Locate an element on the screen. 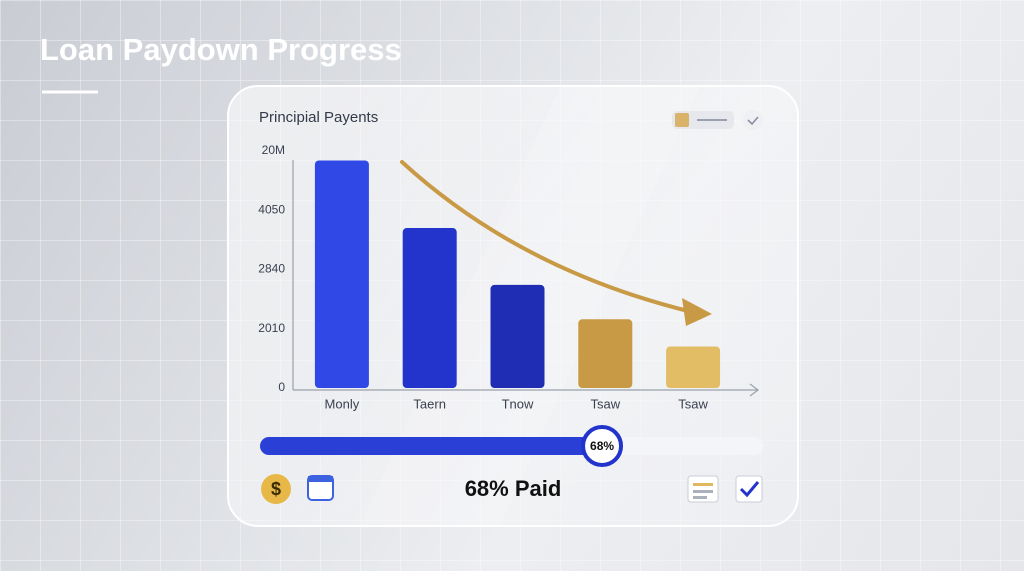 Image resolution: width=1024 pixels, height=571 pixels. document-icon is located at coordinates (703, 489).